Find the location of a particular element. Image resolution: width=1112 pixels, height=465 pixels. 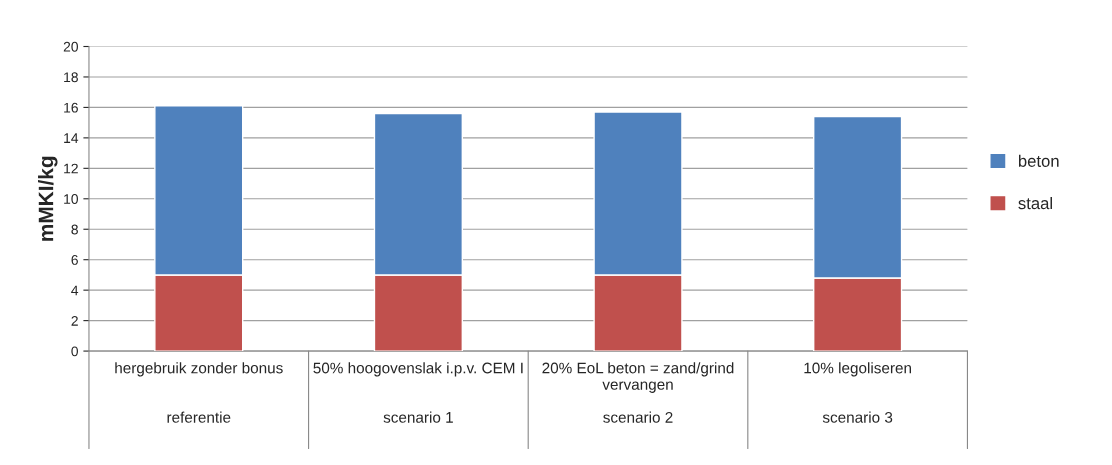

category-label: hergebruik zonder bonus referentie is located at coordinates (199, 392).